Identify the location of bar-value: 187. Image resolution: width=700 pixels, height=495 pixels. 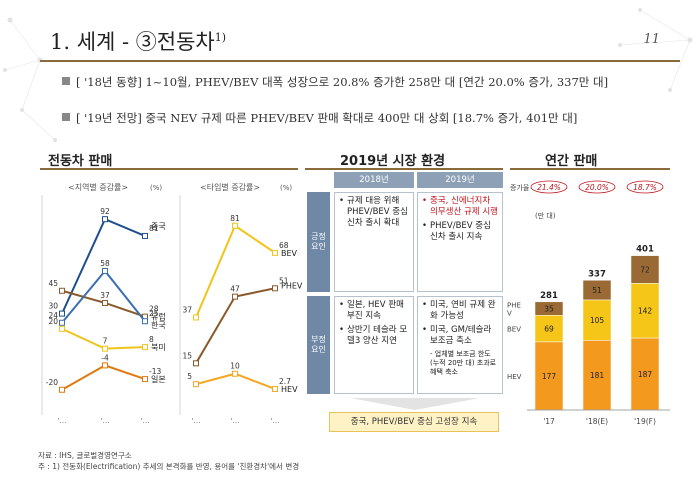
(645, 374).